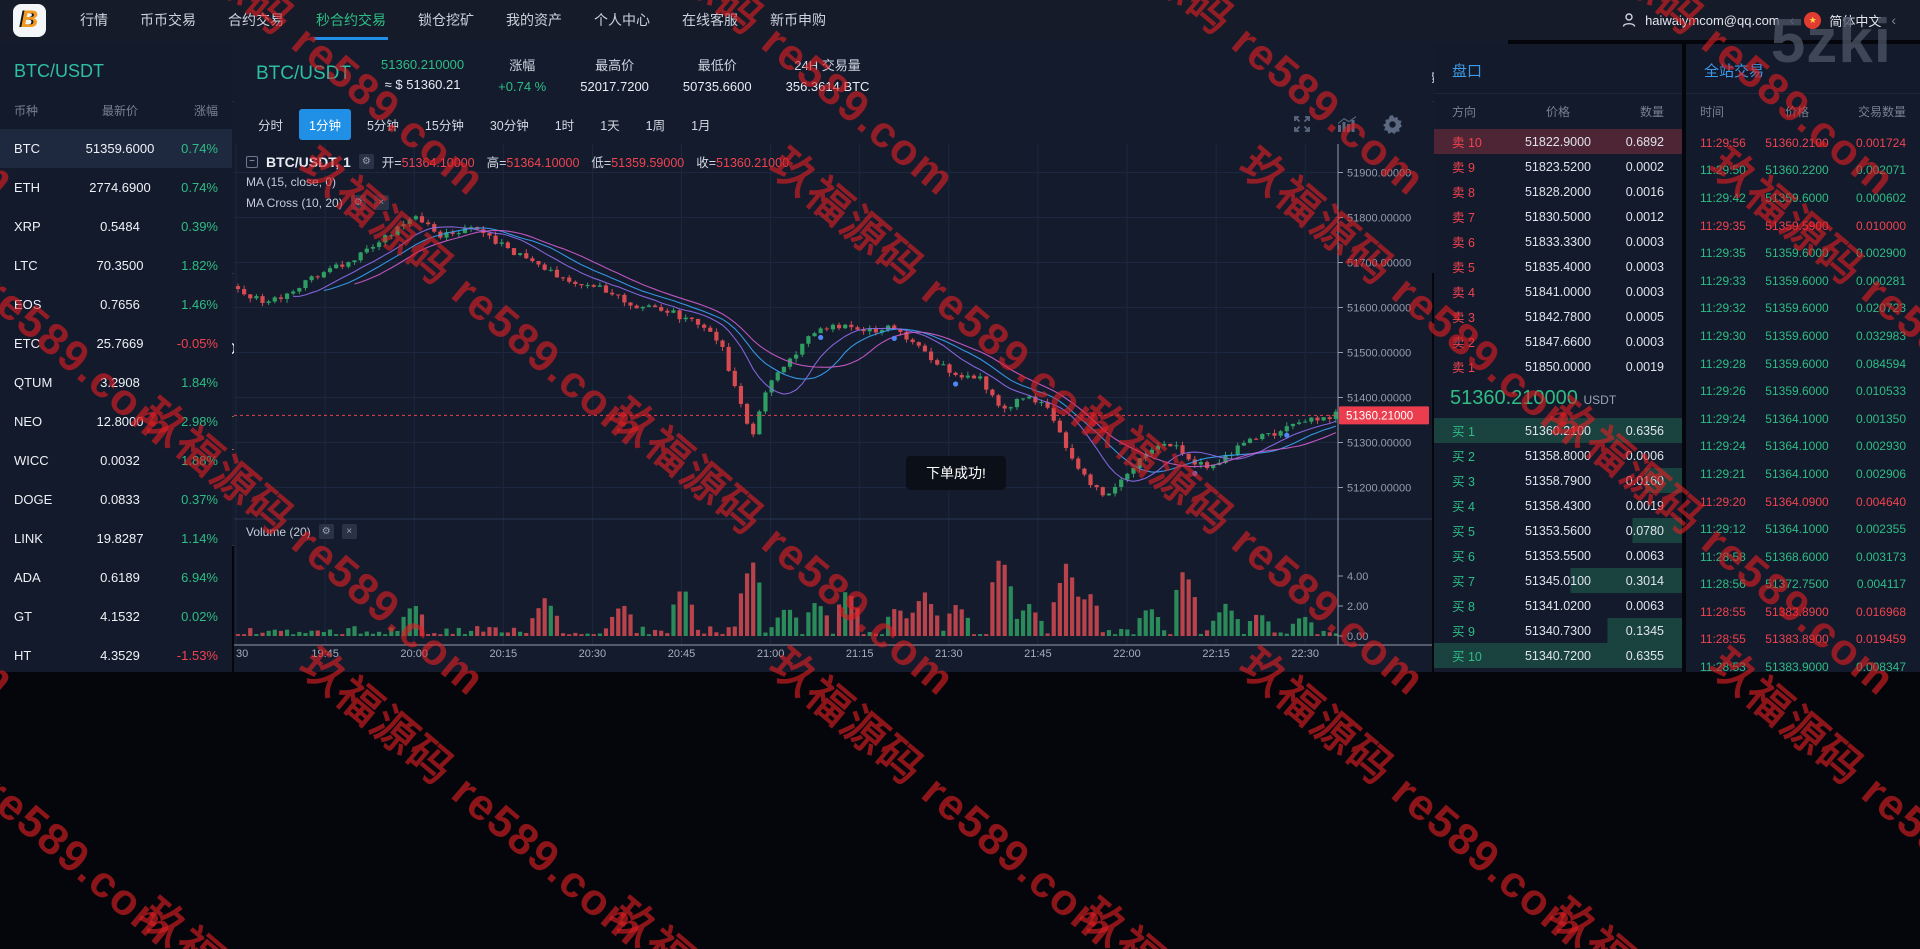 Image resolution: width=1920 pixels, height=949 pixels. Describe the element at coordinates (1797, 473) in the screenshot. I see `trade-price: 51364.1000` at that location.